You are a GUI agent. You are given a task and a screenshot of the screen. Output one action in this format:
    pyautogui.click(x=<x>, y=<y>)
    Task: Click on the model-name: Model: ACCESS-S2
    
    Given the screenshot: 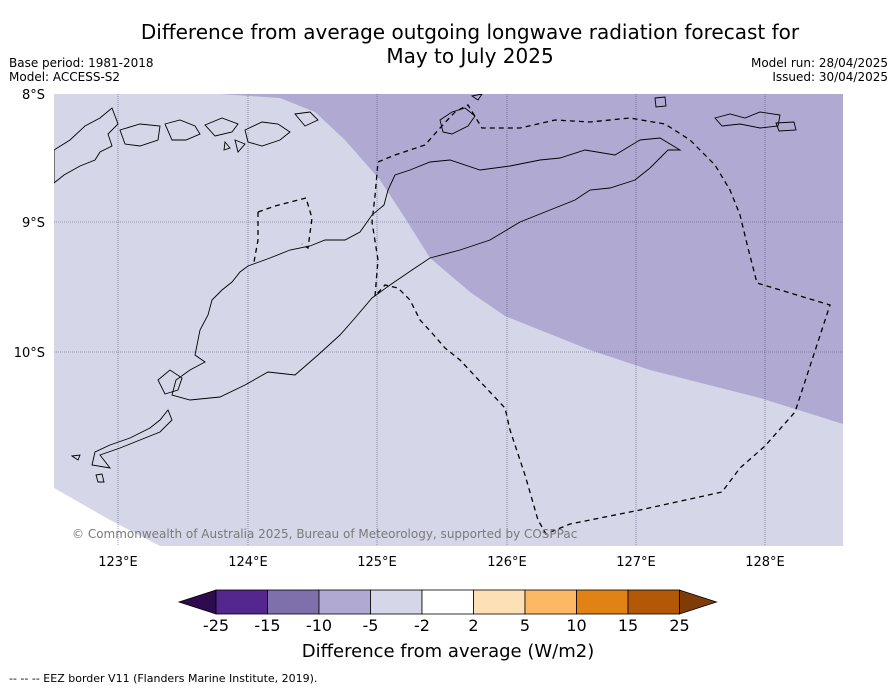 What is the action you would take?
    pyautogui.click(x=65, y=77)
    